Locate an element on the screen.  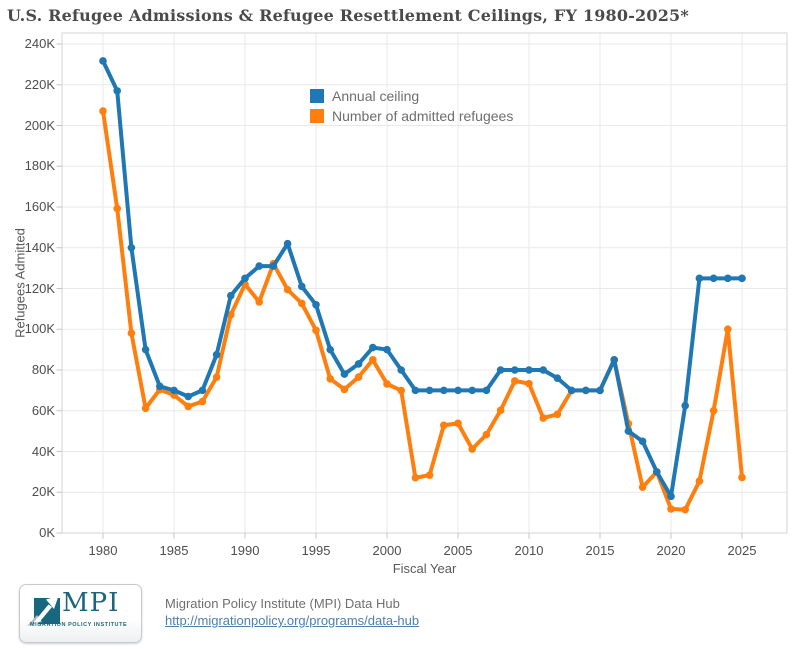
y-tick-label: 200K is located at coordinates (39, 125).